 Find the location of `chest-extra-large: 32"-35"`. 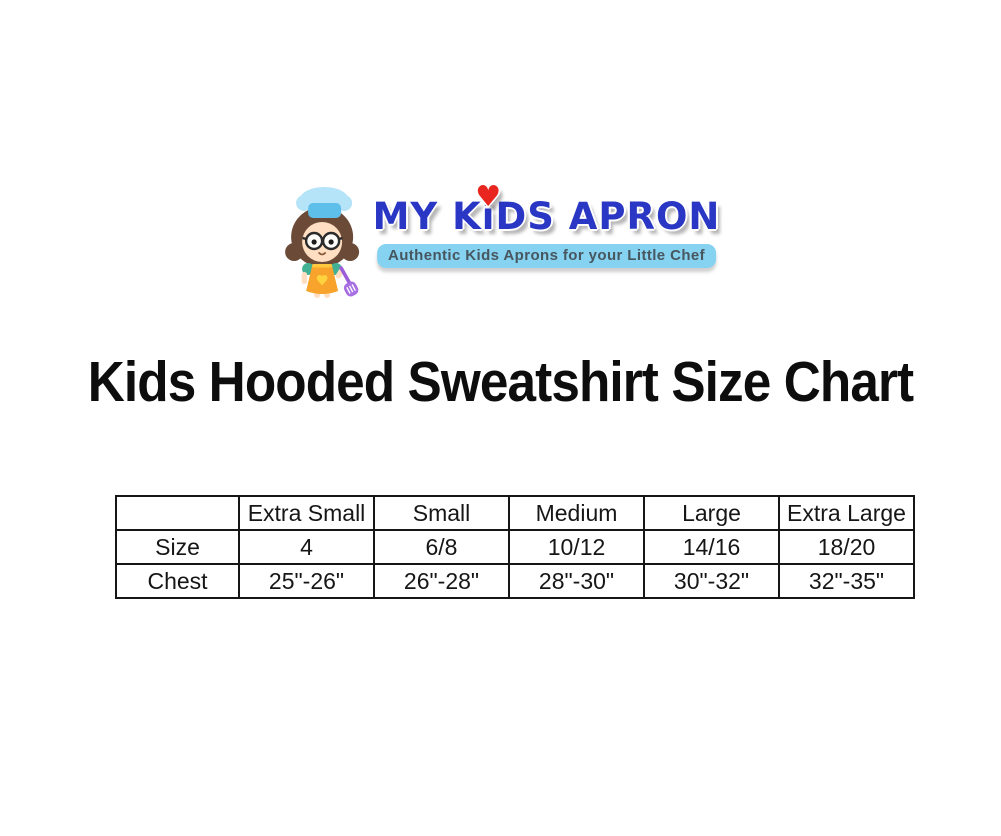

chest-extra-large: 32"-35" is located at coordinates (846, 581).